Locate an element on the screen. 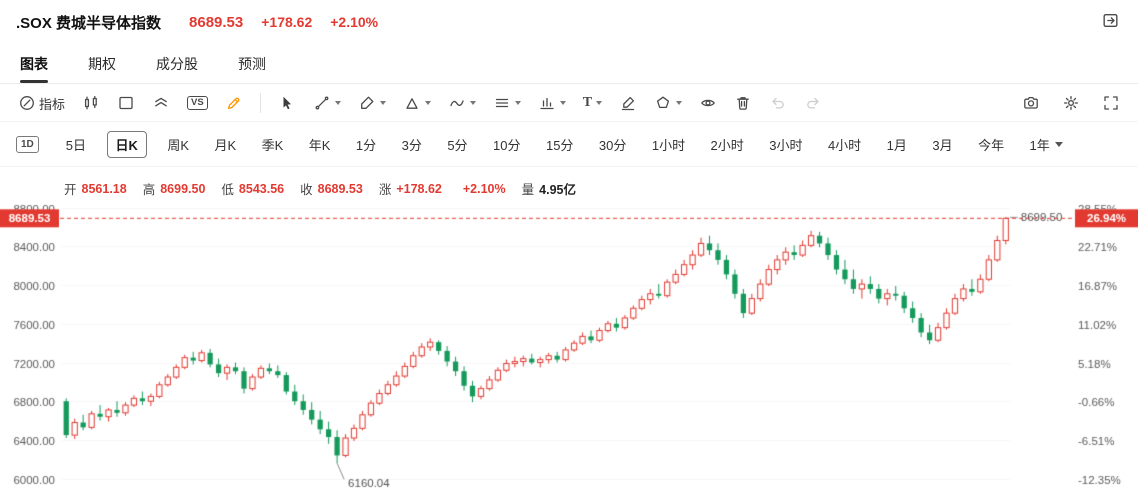 This screenshot has width=1138, height=500. wave-tool-button is located at coordinates (462, 103).